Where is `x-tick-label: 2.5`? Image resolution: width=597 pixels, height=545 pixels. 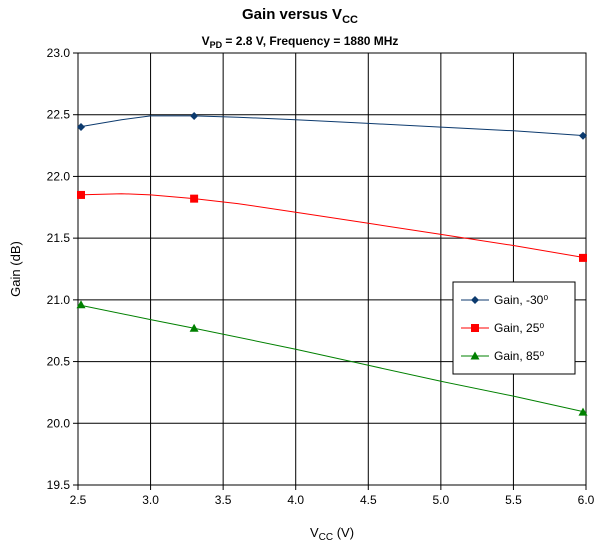
x-tick-label: 2.5 is located at coordinates (78, 500).